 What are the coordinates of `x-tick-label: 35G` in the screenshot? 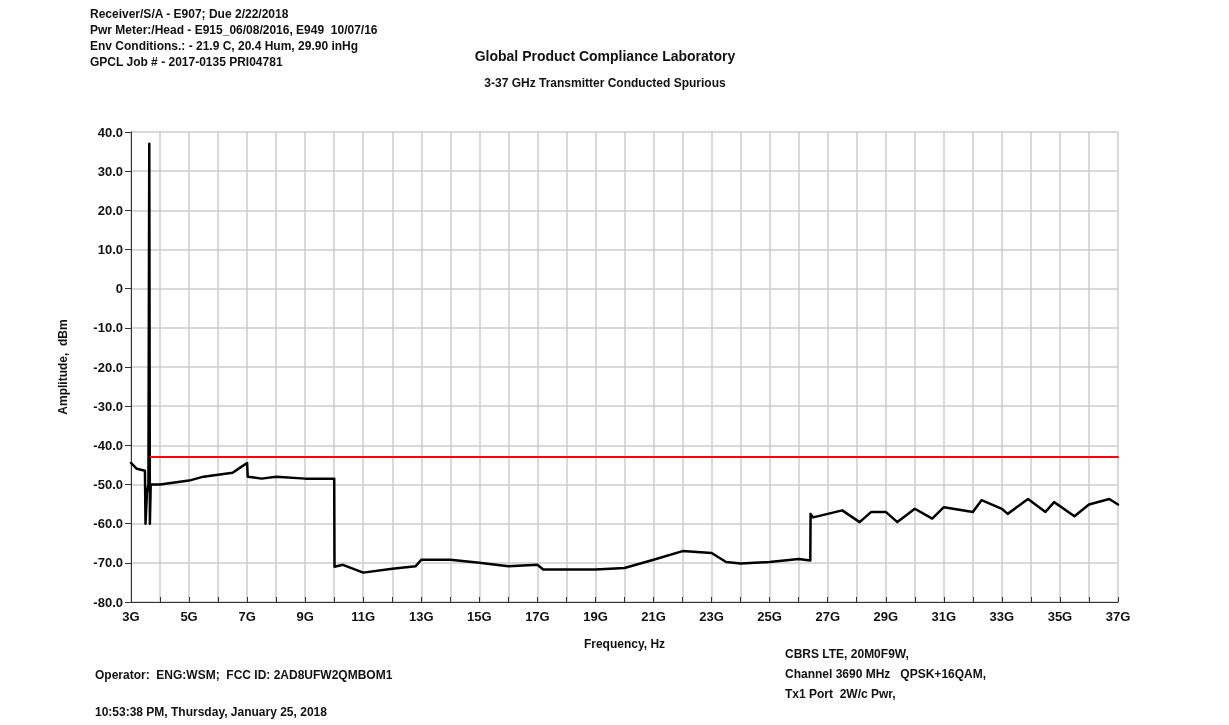 It's located at (1060, 616).